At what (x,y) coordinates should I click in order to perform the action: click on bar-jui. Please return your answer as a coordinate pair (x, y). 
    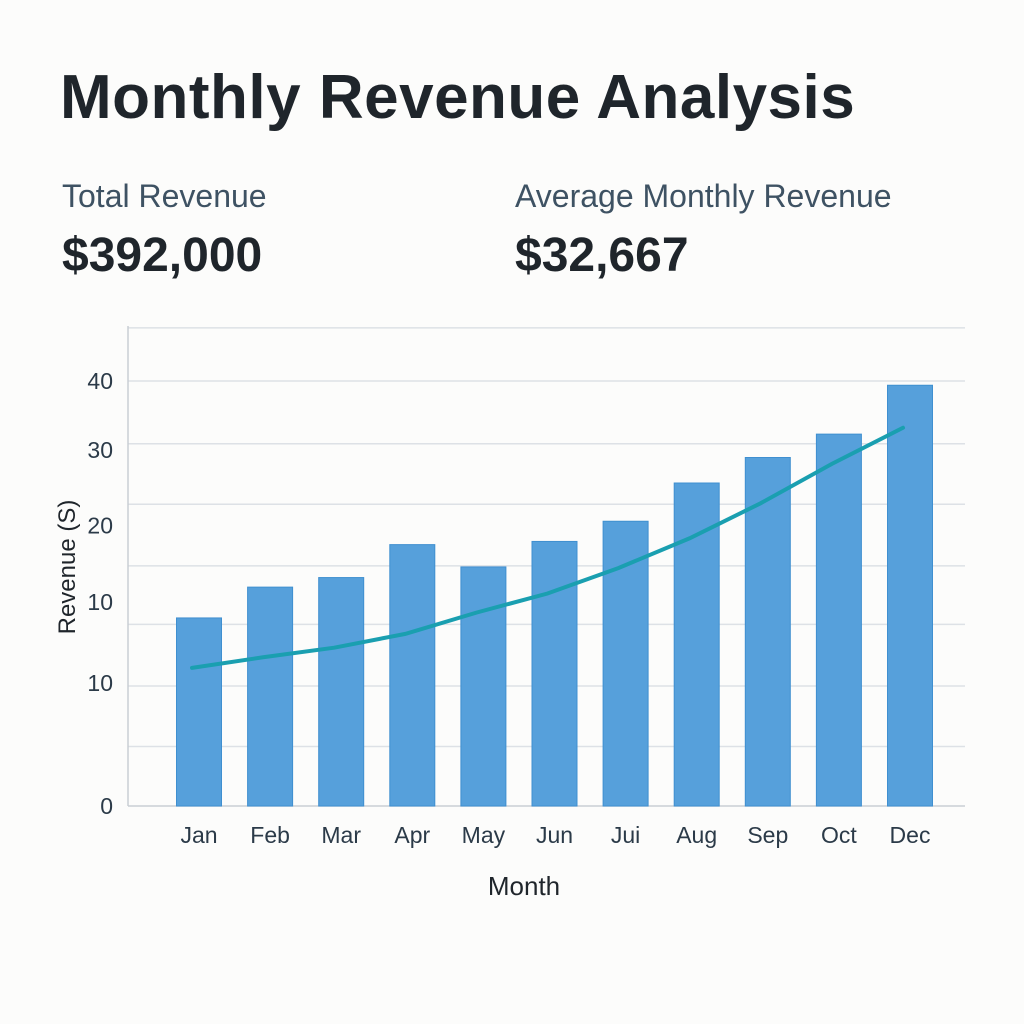
    Looking at the image, I should click on (625, 663).